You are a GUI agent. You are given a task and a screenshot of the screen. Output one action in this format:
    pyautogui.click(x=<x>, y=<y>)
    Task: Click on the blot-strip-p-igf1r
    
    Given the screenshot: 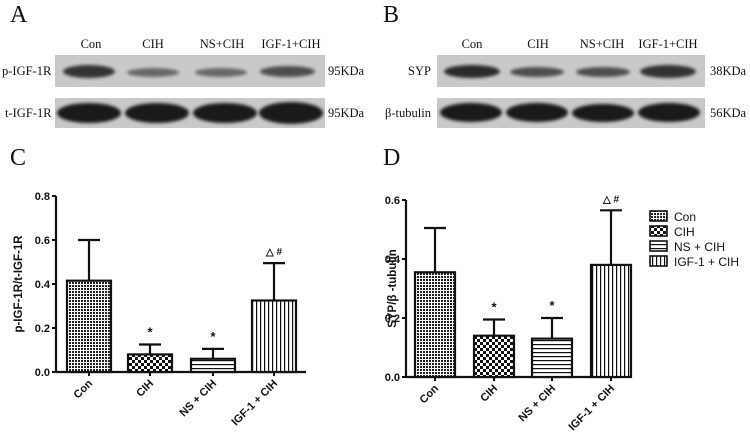 What is the action you would take?
    pyautogui.click(x=190, y=71)
    